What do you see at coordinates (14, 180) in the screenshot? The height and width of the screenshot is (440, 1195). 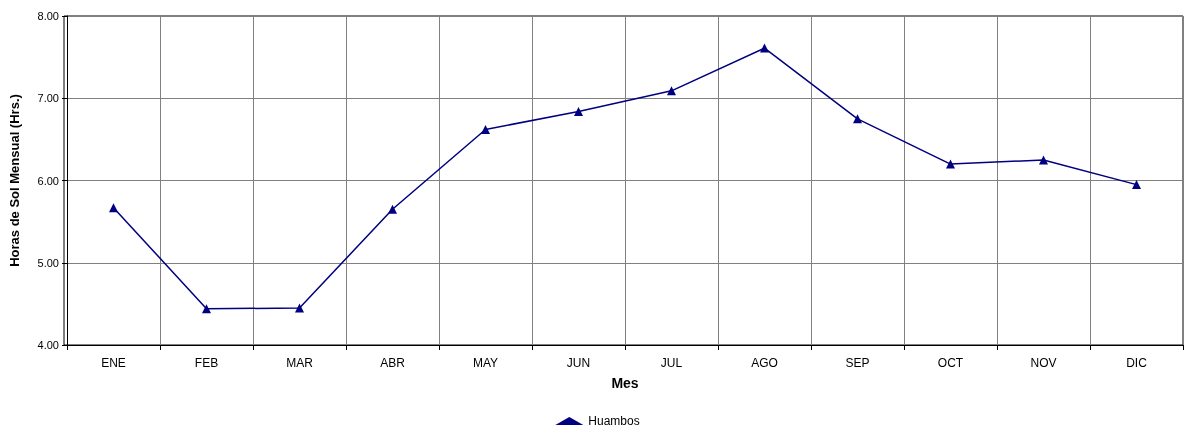 I see `y-axis-title: Horas de Sol Mensual (Hrs.)` at bounding box center [14, 180].